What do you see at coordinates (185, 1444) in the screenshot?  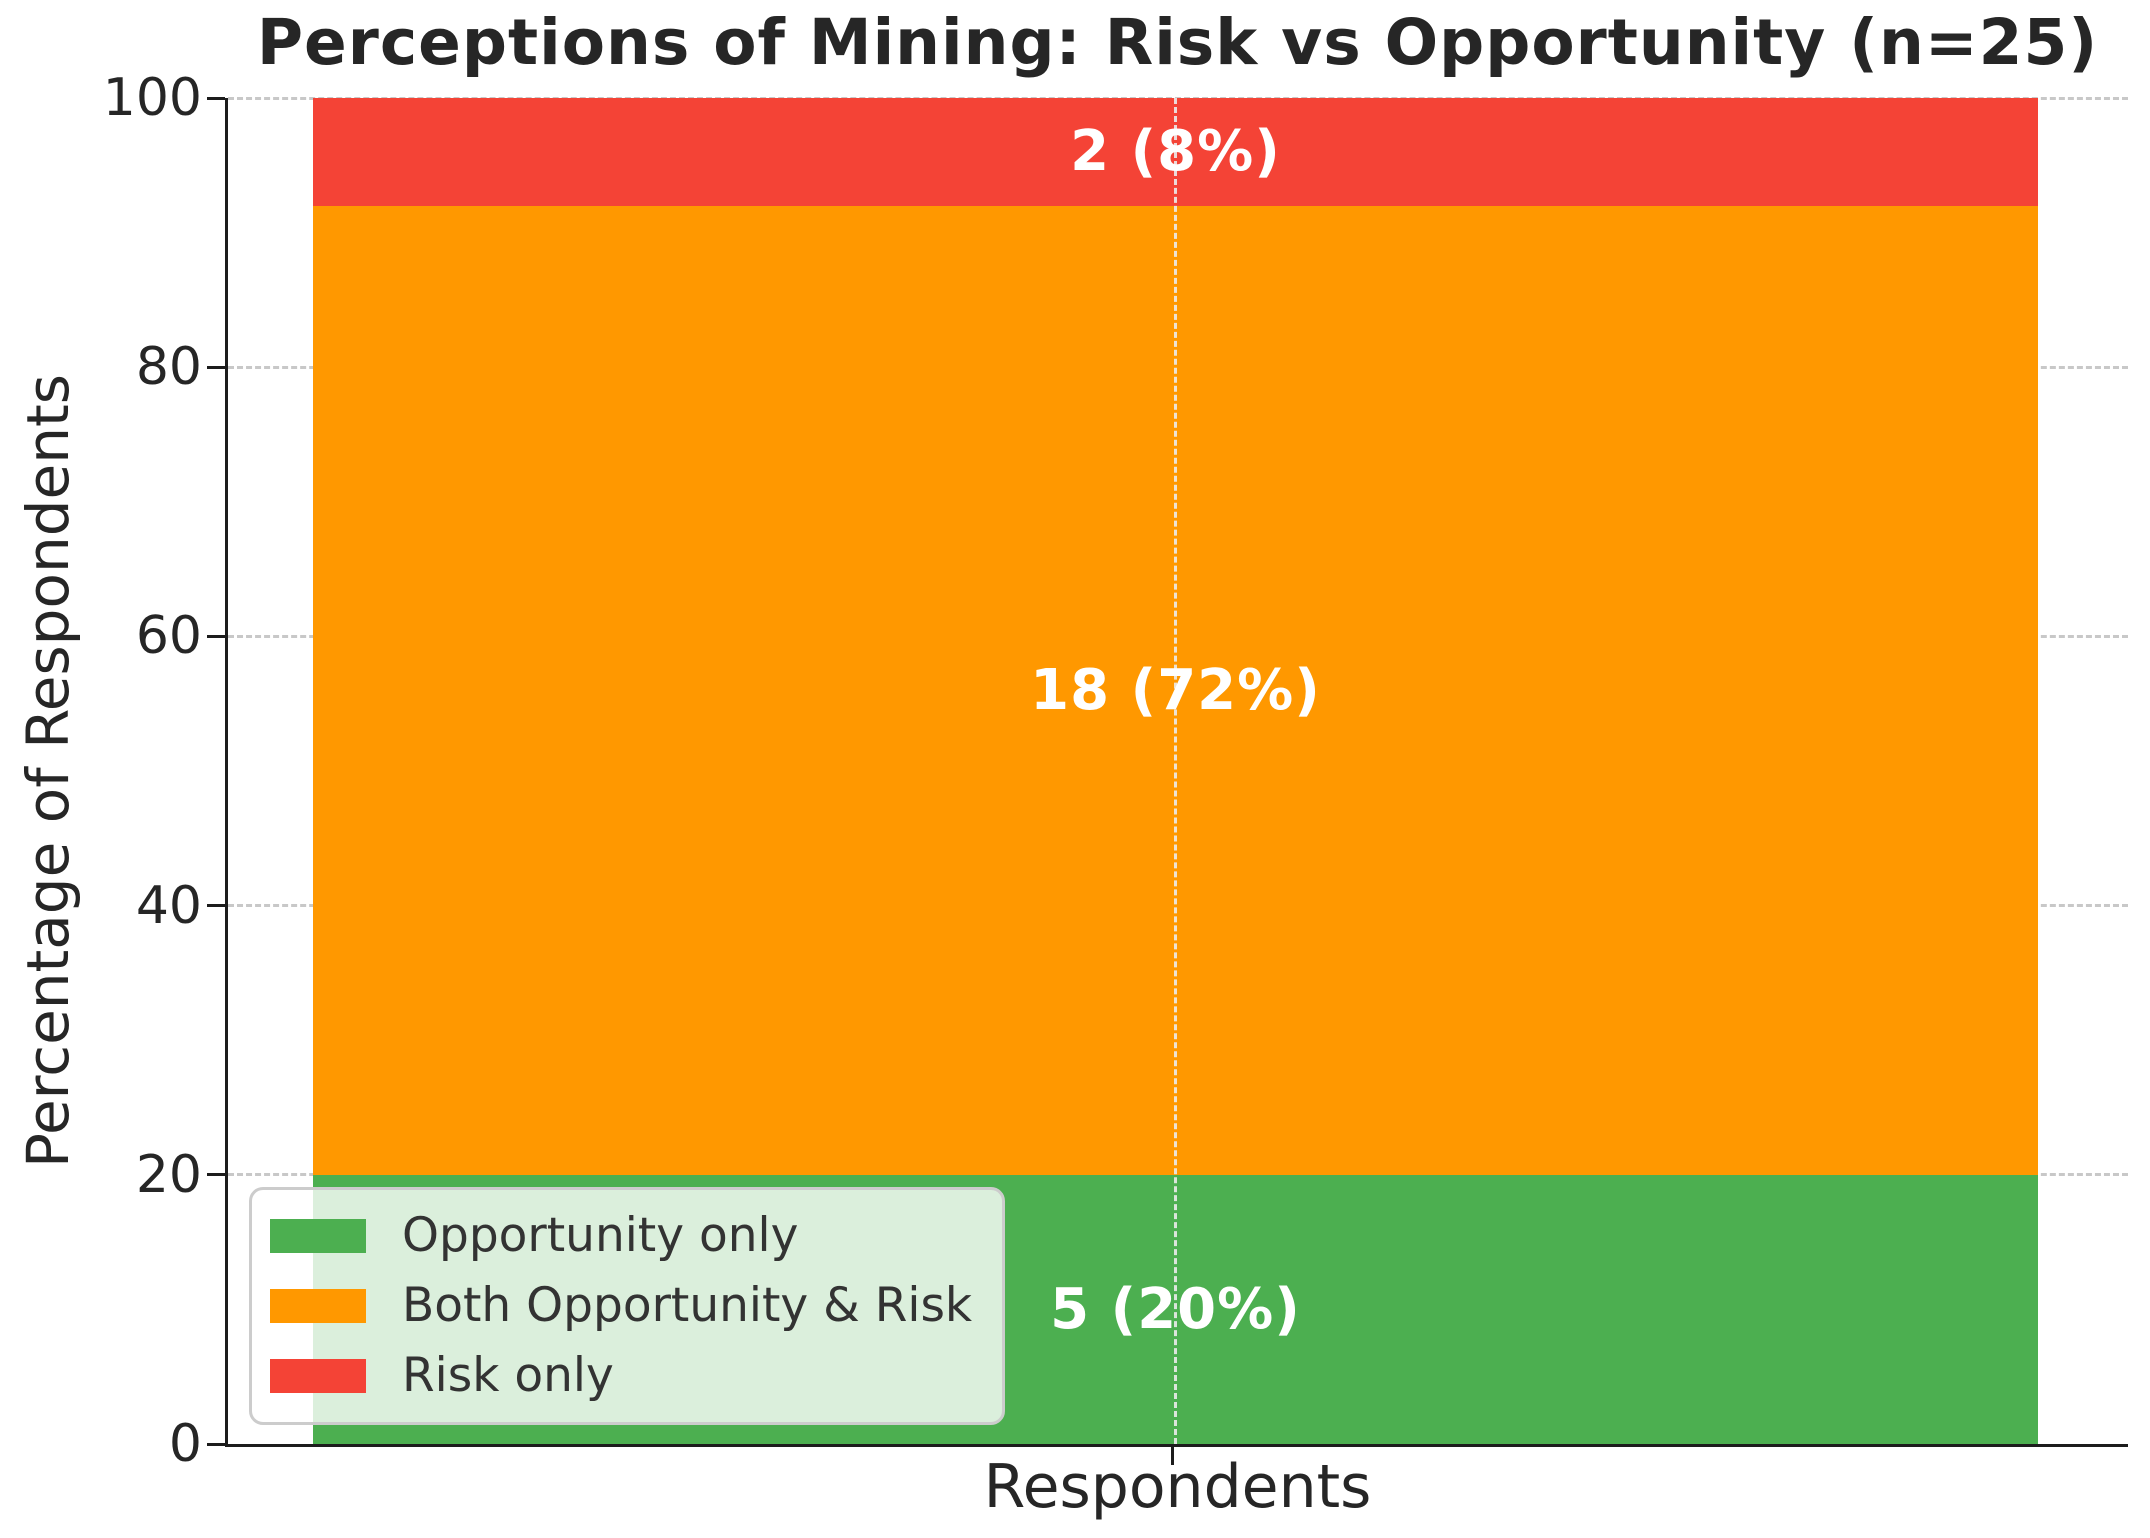 I see `y-tick-label-0: 0` at bounding box center [185, 1444].